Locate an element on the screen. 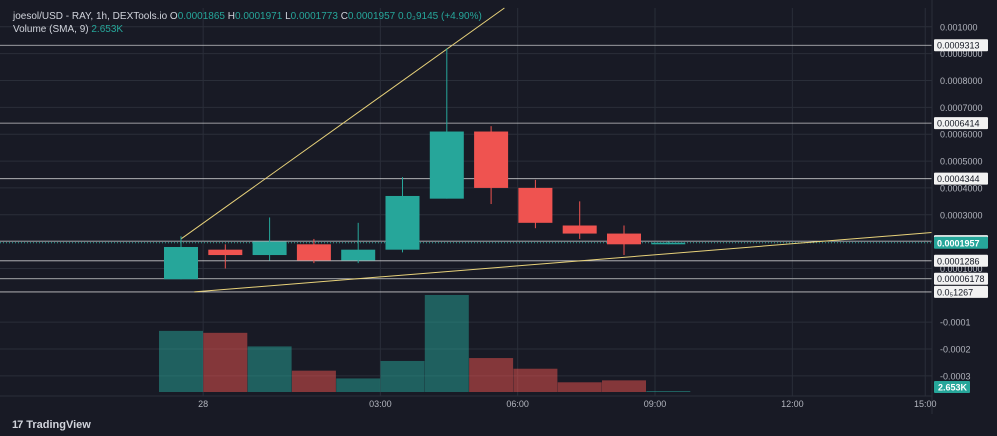  chart-footer: 17 TradingView is located at coordinates (498, 425).